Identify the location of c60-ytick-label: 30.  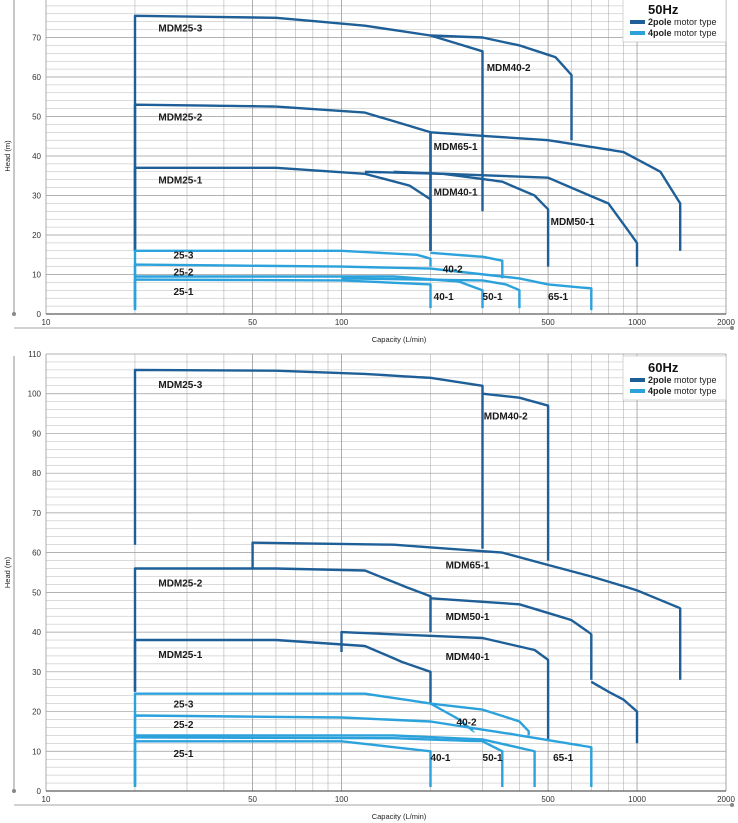
(36, 672).